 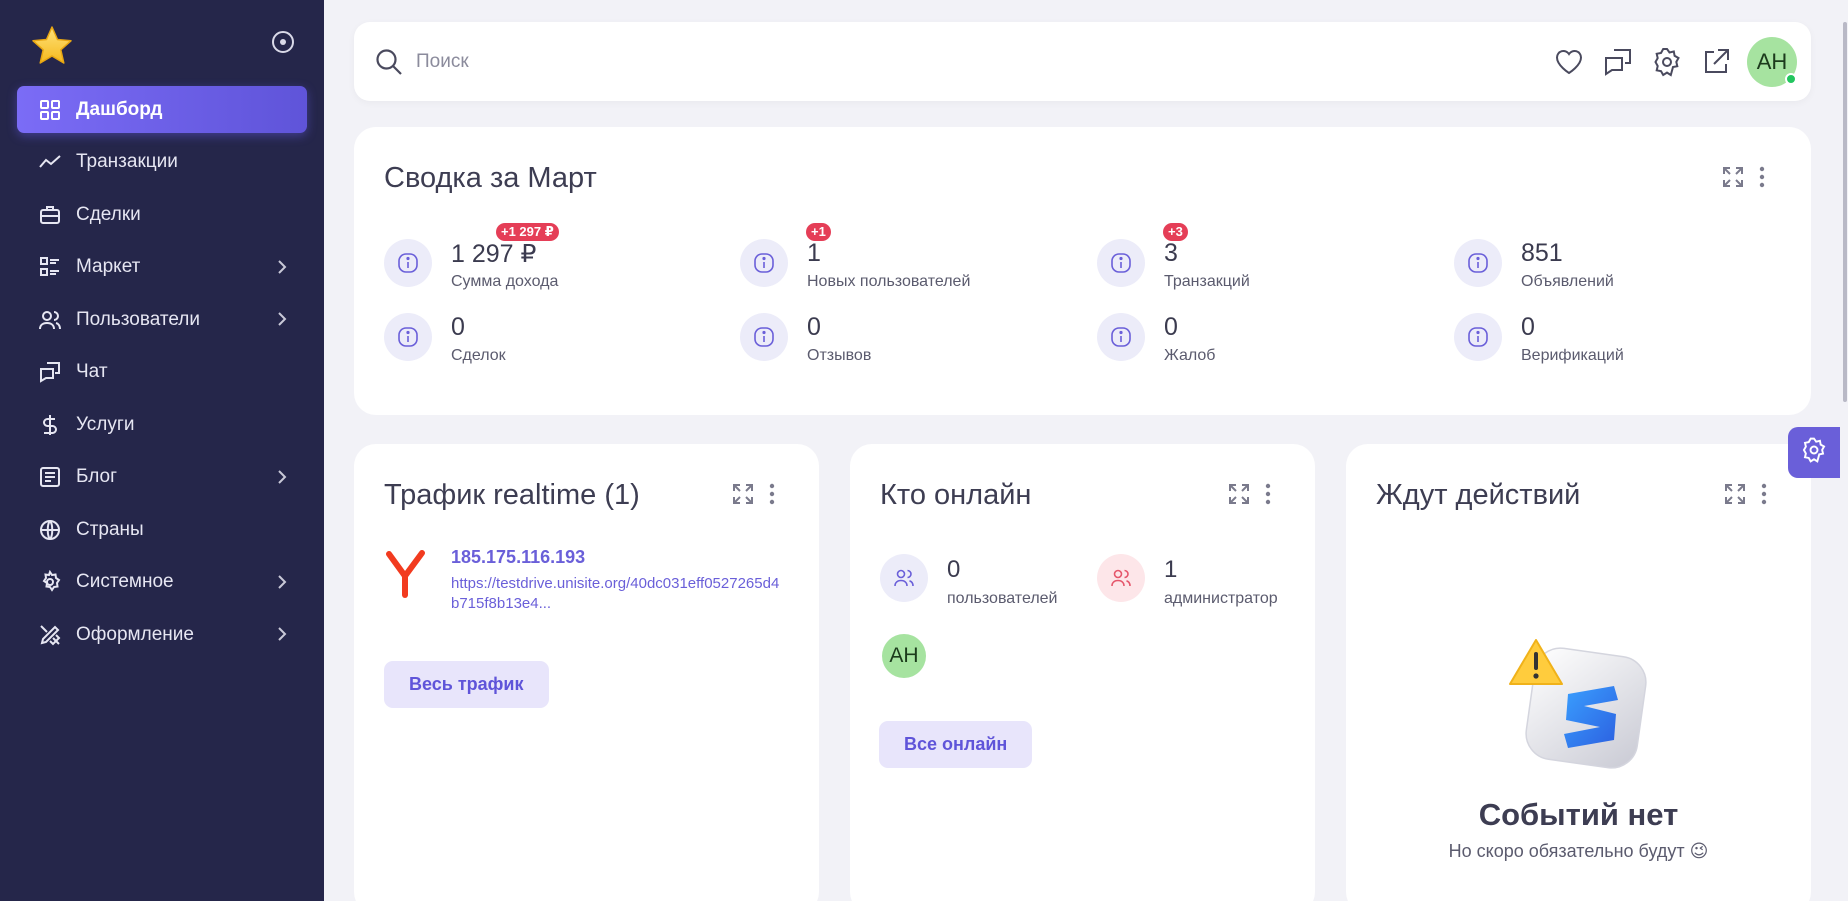 I want to click on trend-line-icon, so click(x=50, y=162).